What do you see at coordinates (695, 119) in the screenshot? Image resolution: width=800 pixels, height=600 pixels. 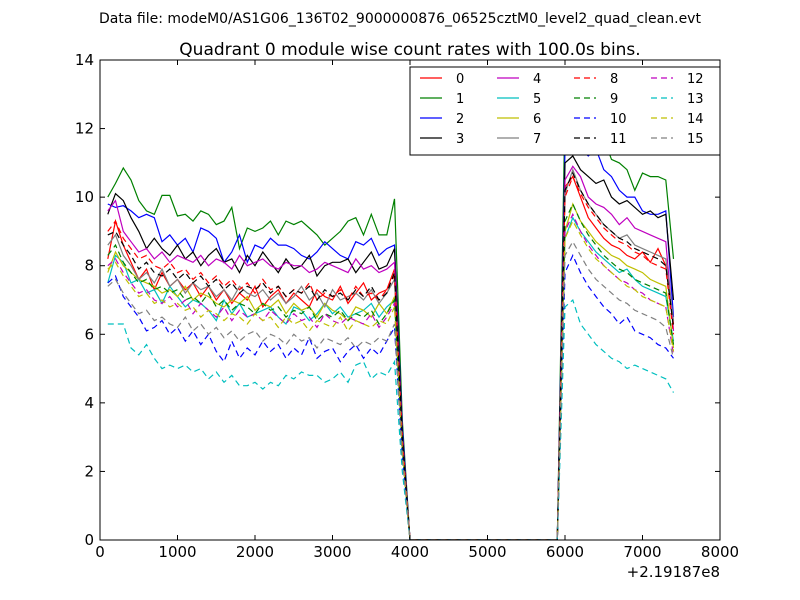 I see `legend-label-14: 14` at bounding box center [695, 119].